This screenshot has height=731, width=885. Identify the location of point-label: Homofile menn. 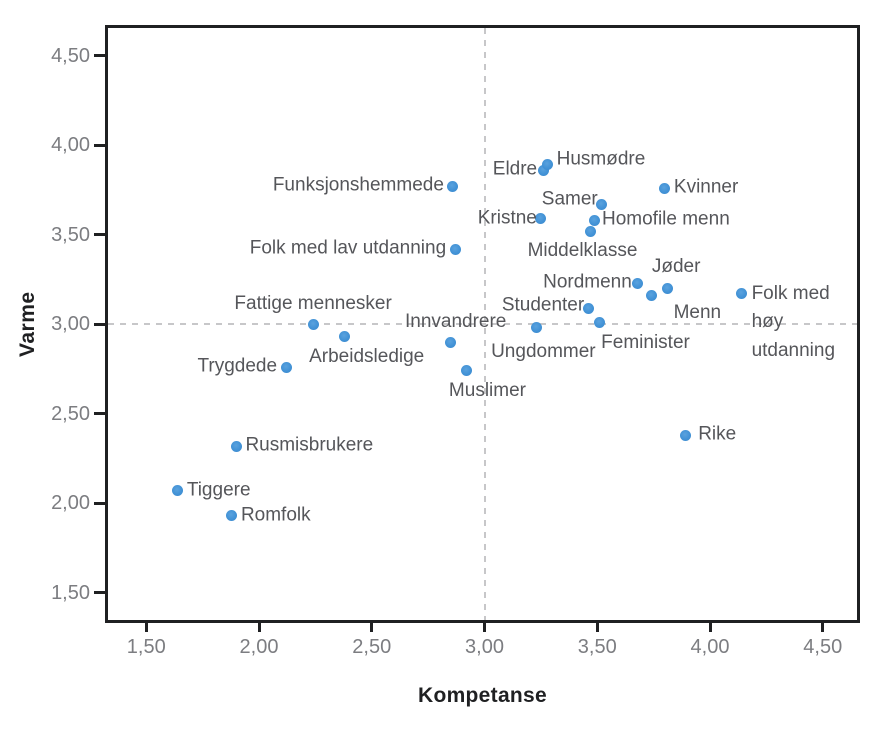
(665, 220).